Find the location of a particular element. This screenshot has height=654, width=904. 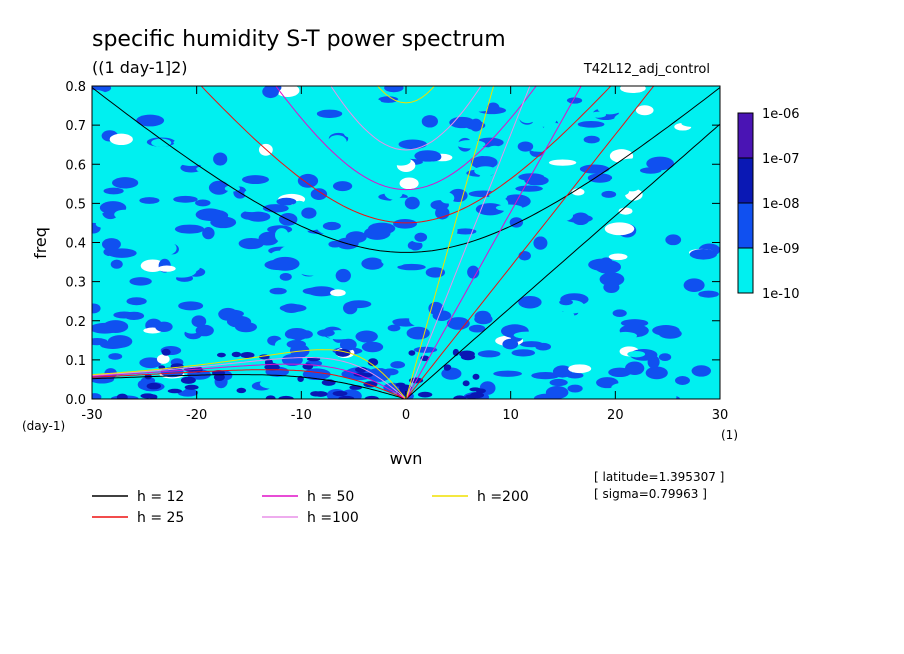

x-unit-label: (1) is located at coordinates (729, 435).